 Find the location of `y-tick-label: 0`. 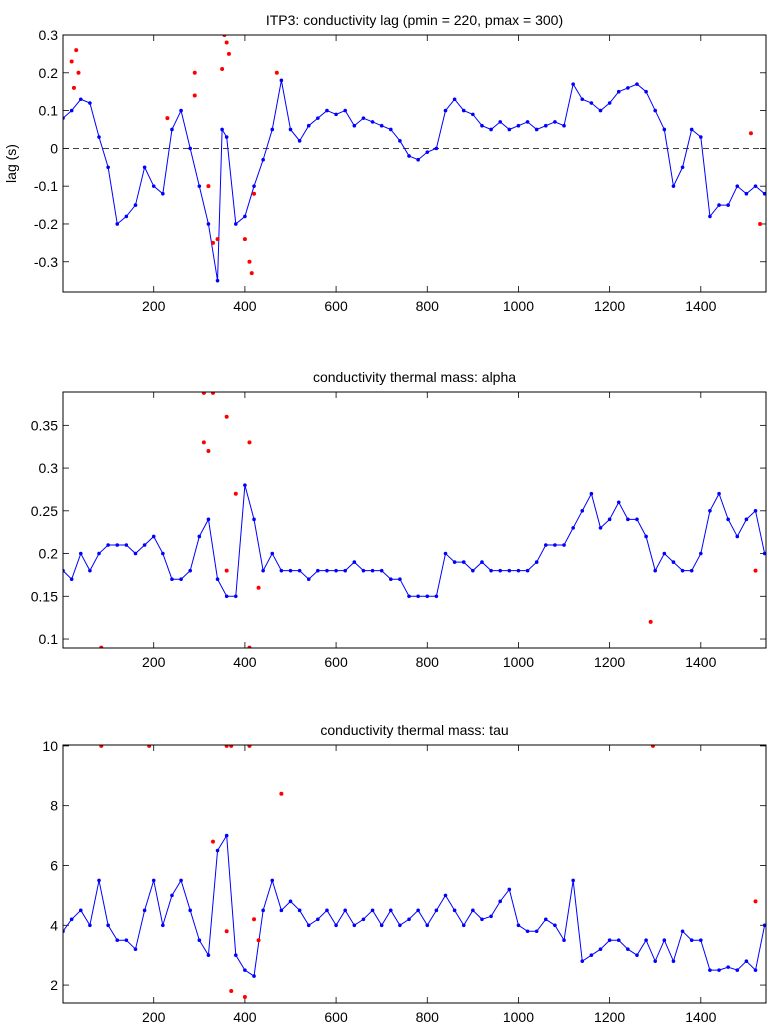

y-tick-label: 0 is located at coordinates (54, 148).